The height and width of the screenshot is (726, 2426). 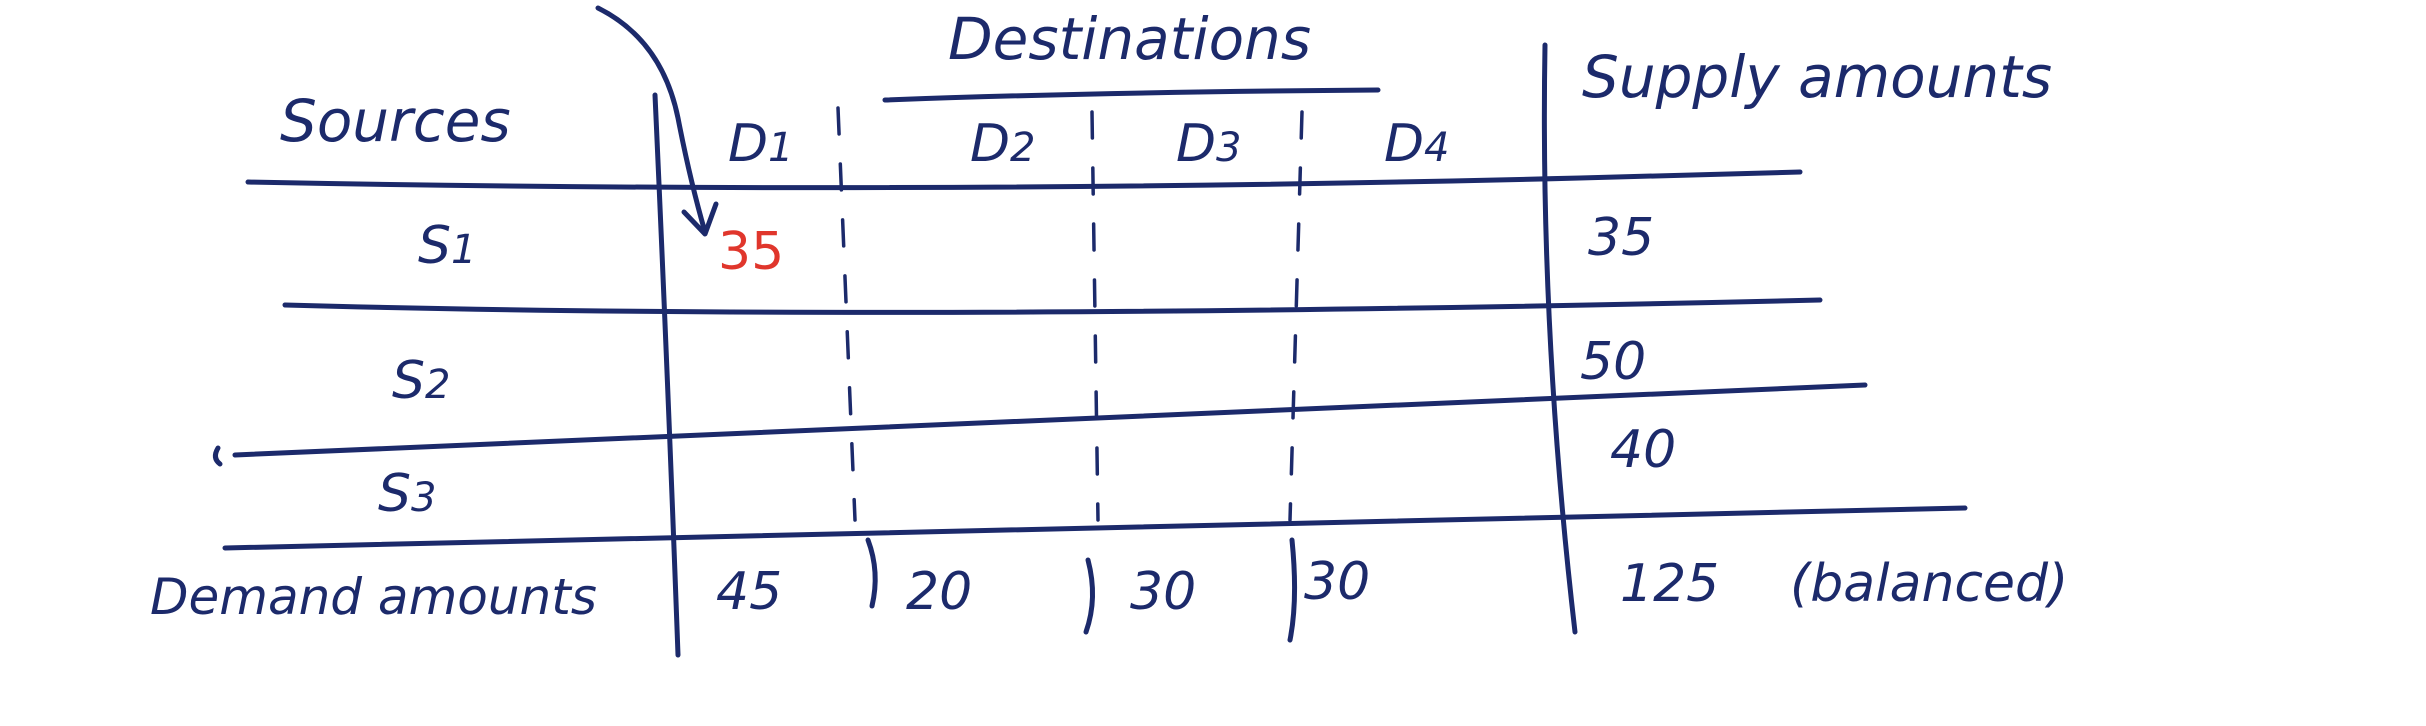 I want to click on destination-label-d4: D4, so click(x=1417, y=144).